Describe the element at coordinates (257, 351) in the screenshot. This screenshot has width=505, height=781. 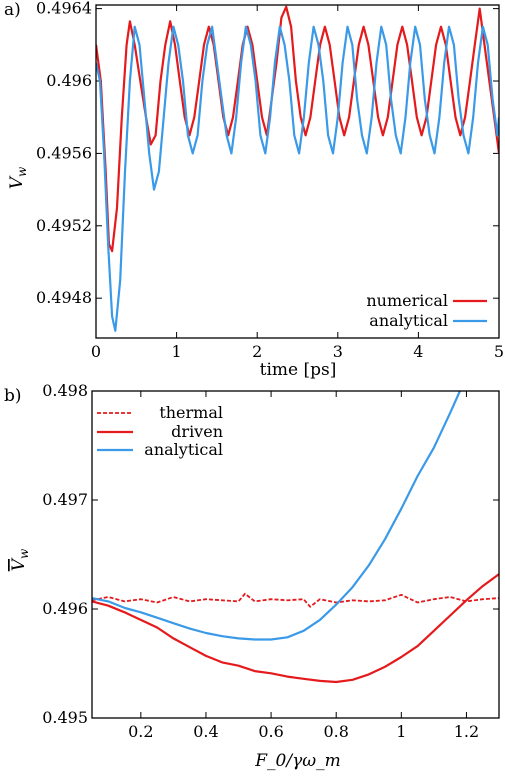
I see `xtick-label: 2` at that location.